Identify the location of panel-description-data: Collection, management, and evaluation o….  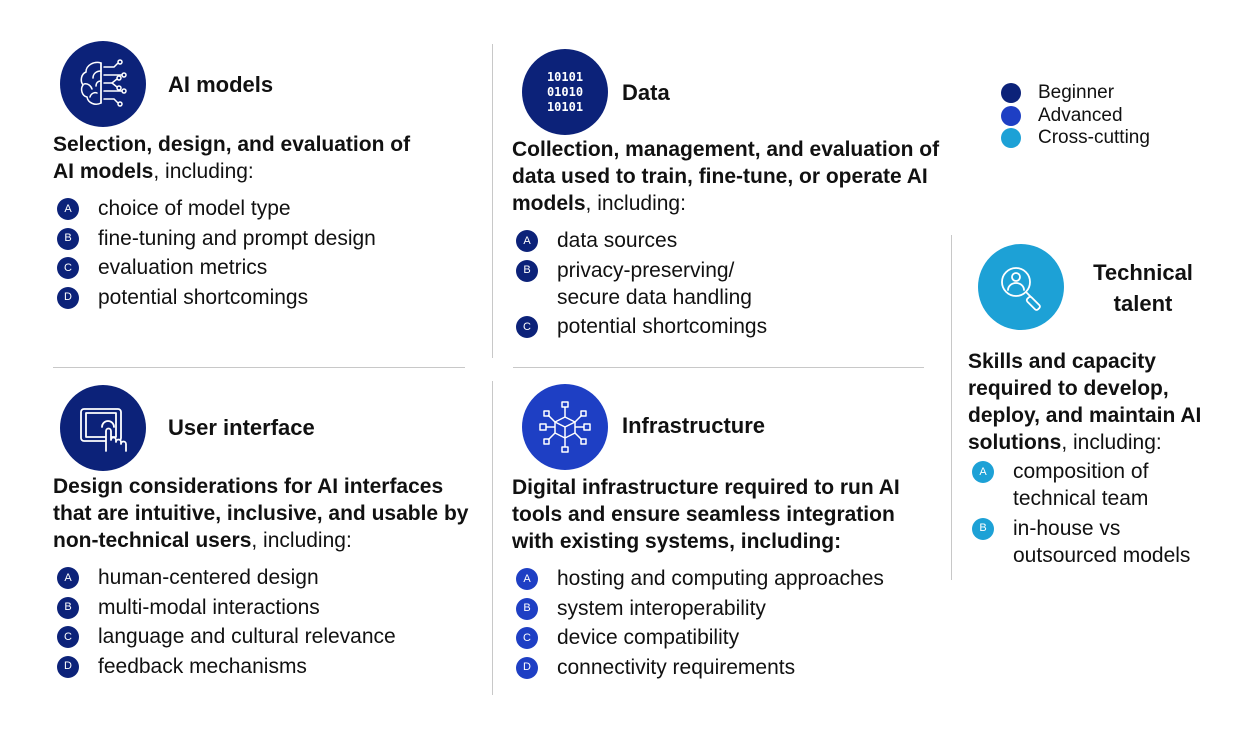
(728, 176).